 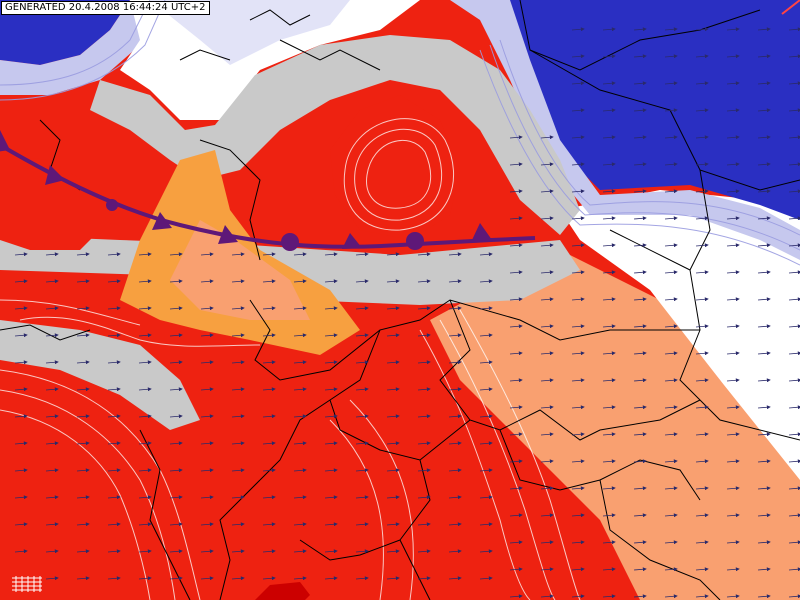 What do you see at coordinates (268, 196) in the screenshot?
I see `front-line` at bounding box center [268, 196].